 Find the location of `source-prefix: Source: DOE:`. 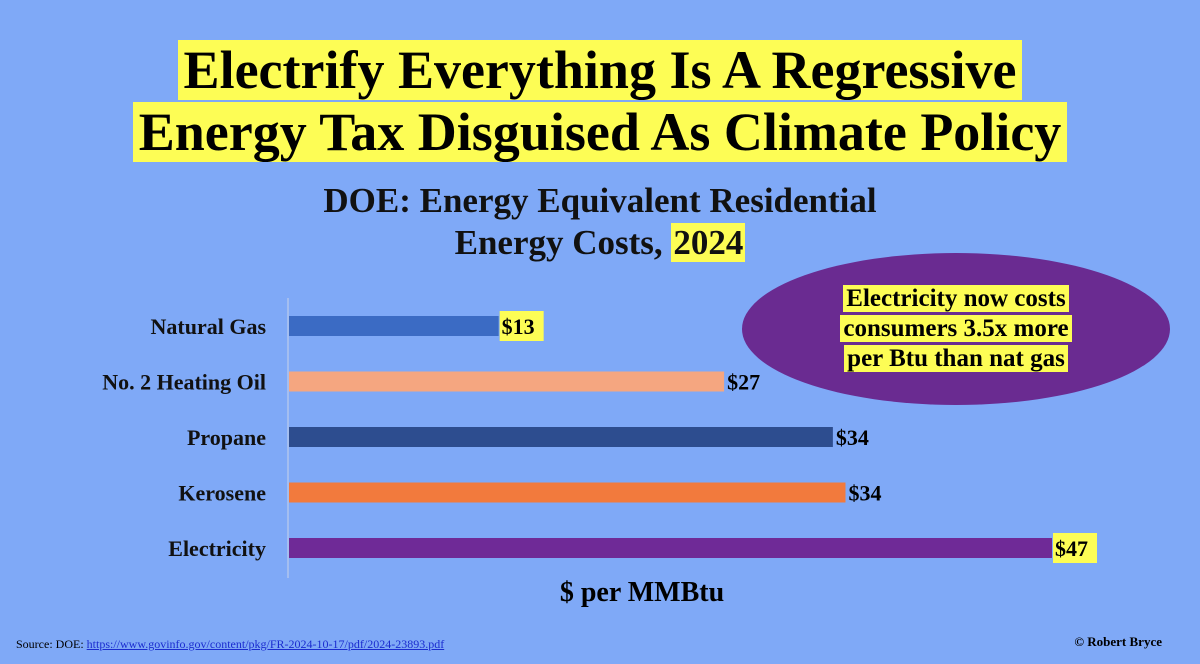

source-prefix: Source: DOE: is located at coordinates (50, 644).